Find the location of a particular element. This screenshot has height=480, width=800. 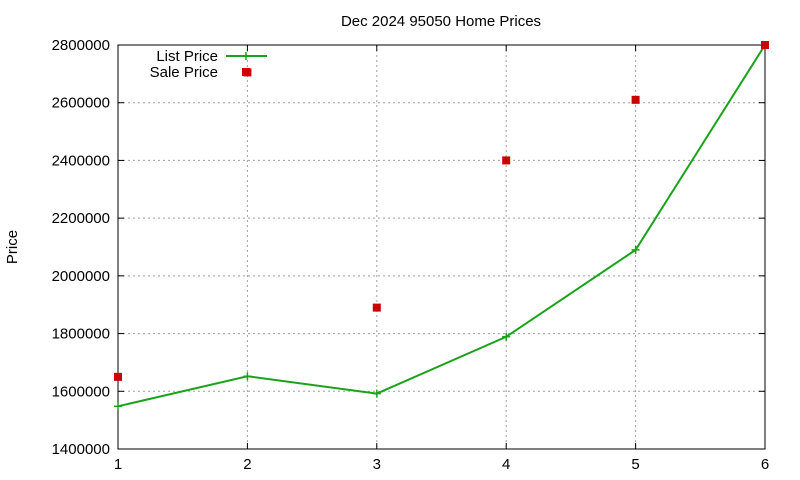

y-tick-label: 1400000 is located at coordinates (81, 449).